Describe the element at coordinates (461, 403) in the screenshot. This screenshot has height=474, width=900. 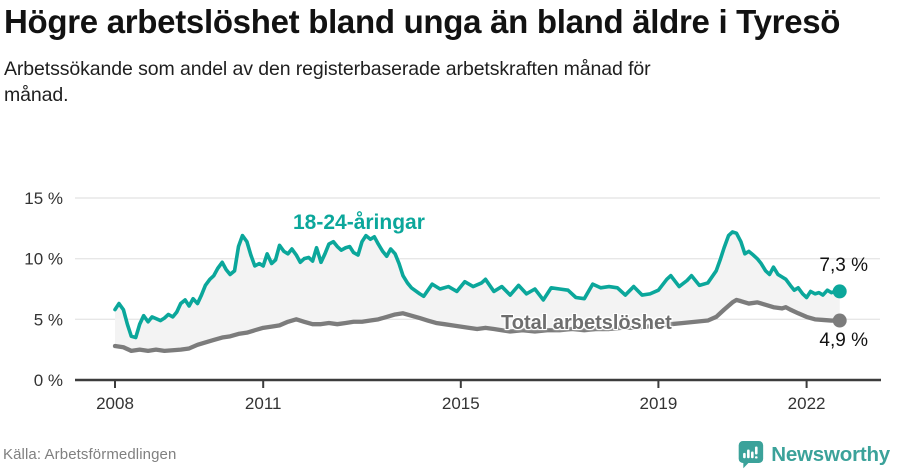
I see `svg-text: 2015` at that location.